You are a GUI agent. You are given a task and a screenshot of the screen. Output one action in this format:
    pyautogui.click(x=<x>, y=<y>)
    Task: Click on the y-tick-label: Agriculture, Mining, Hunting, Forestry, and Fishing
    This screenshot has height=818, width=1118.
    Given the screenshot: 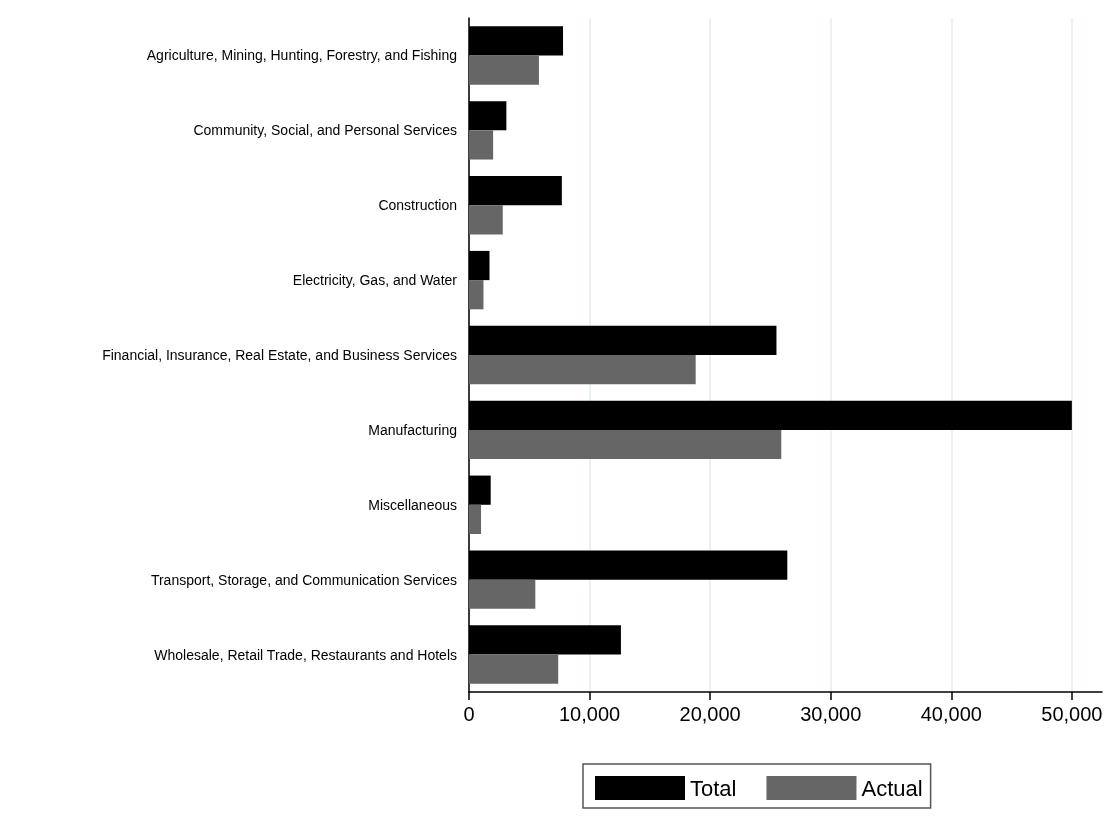 What is the action you would take?
    pyautogui.click(x=301, y=55)
    